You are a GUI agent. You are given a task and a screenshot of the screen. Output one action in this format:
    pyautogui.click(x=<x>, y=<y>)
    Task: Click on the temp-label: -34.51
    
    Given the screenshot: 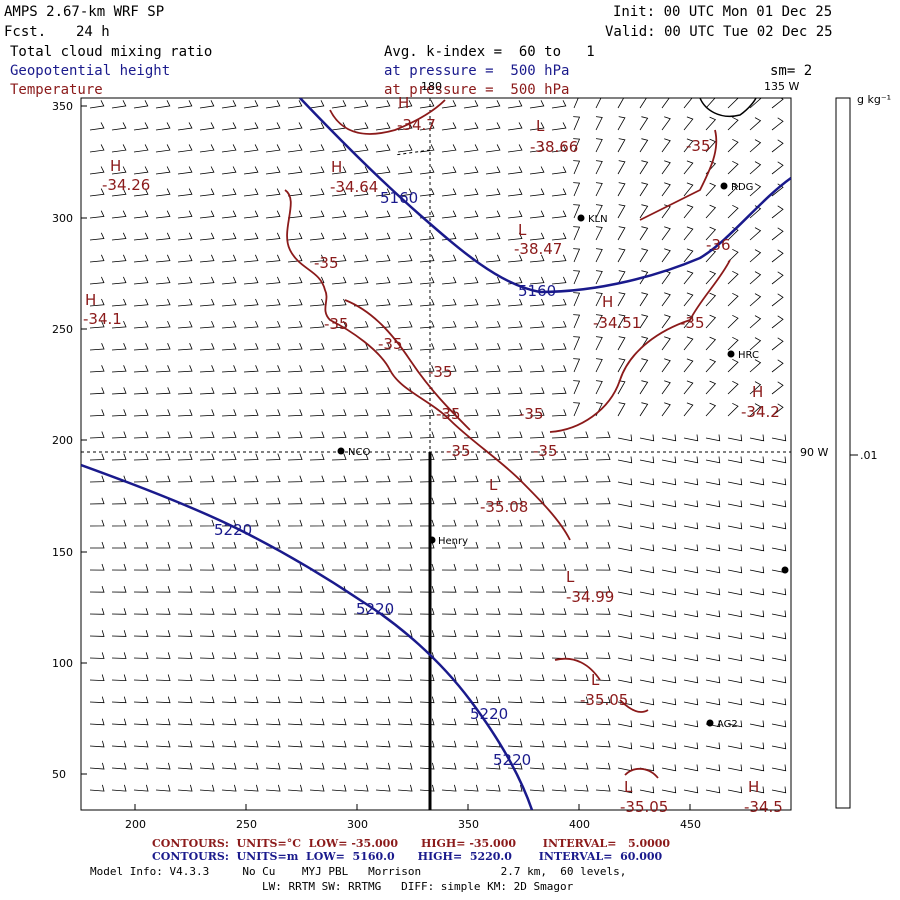 What is the action you would take?
    pyautogui.click(x=617, y=323)
    